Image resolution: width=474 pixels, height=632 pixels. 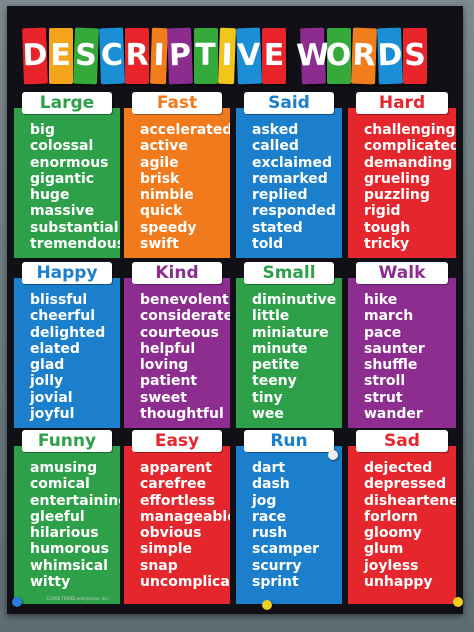 What do you see at coordinates (176, 468) in the screenshot?
I see `word-item: apparent` at bounding box center [176, 468].